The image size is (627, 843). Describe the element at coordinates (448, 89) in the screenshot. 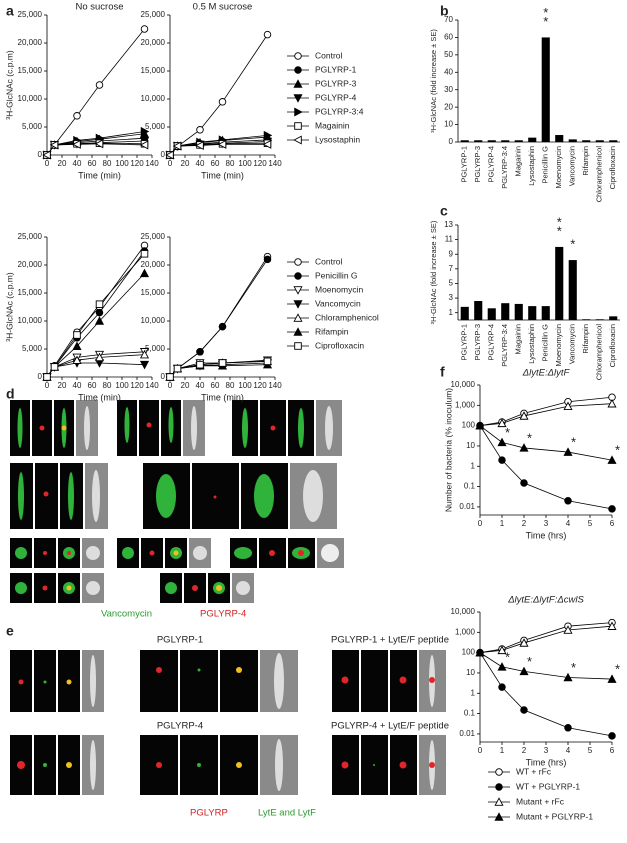

I see `y-tick-label: 30` at that location.